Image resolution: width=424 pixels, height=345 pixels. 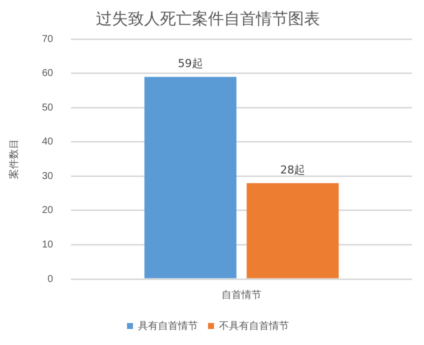 What do you see at coordinates (48, 176) in the screenshot?
I see `y-tick-label: 30` at bounding box center [48, 176].